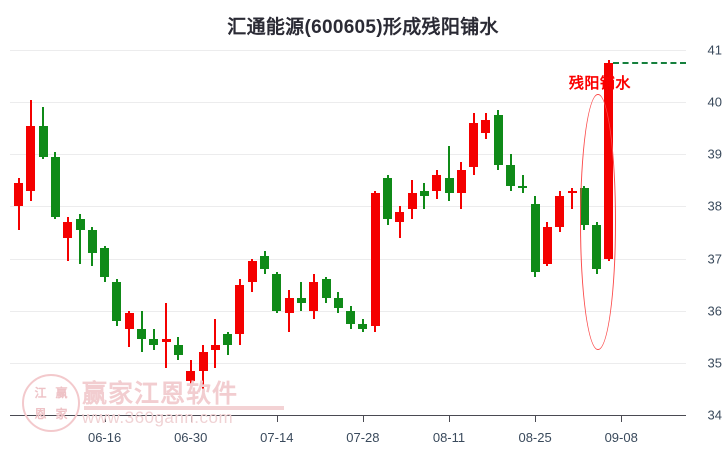 The height and width of the screenshot is (450, 726). Describe the element at coordinates (621, 437) in the screenshot. I see `x-axis-tick-label: 09-08` at that location.